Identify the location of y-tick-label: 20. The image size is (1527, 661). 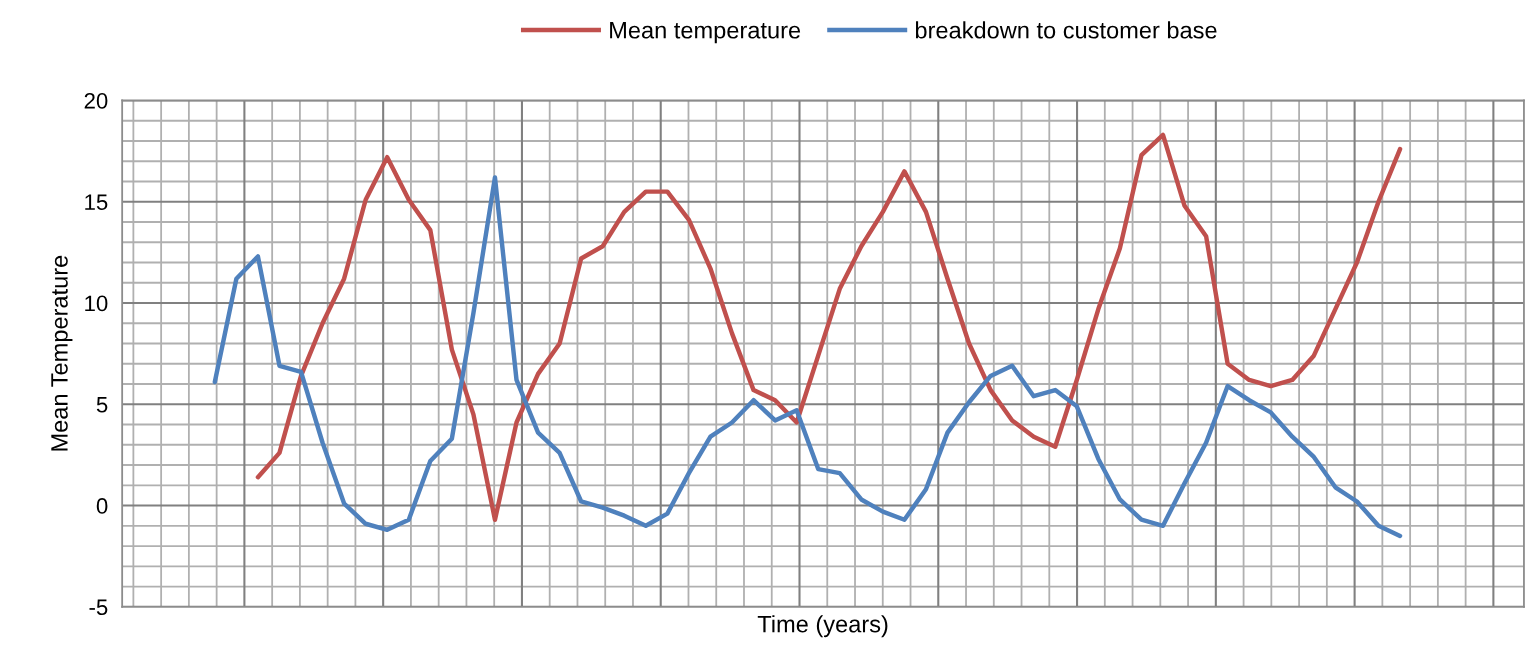
(96, 101).